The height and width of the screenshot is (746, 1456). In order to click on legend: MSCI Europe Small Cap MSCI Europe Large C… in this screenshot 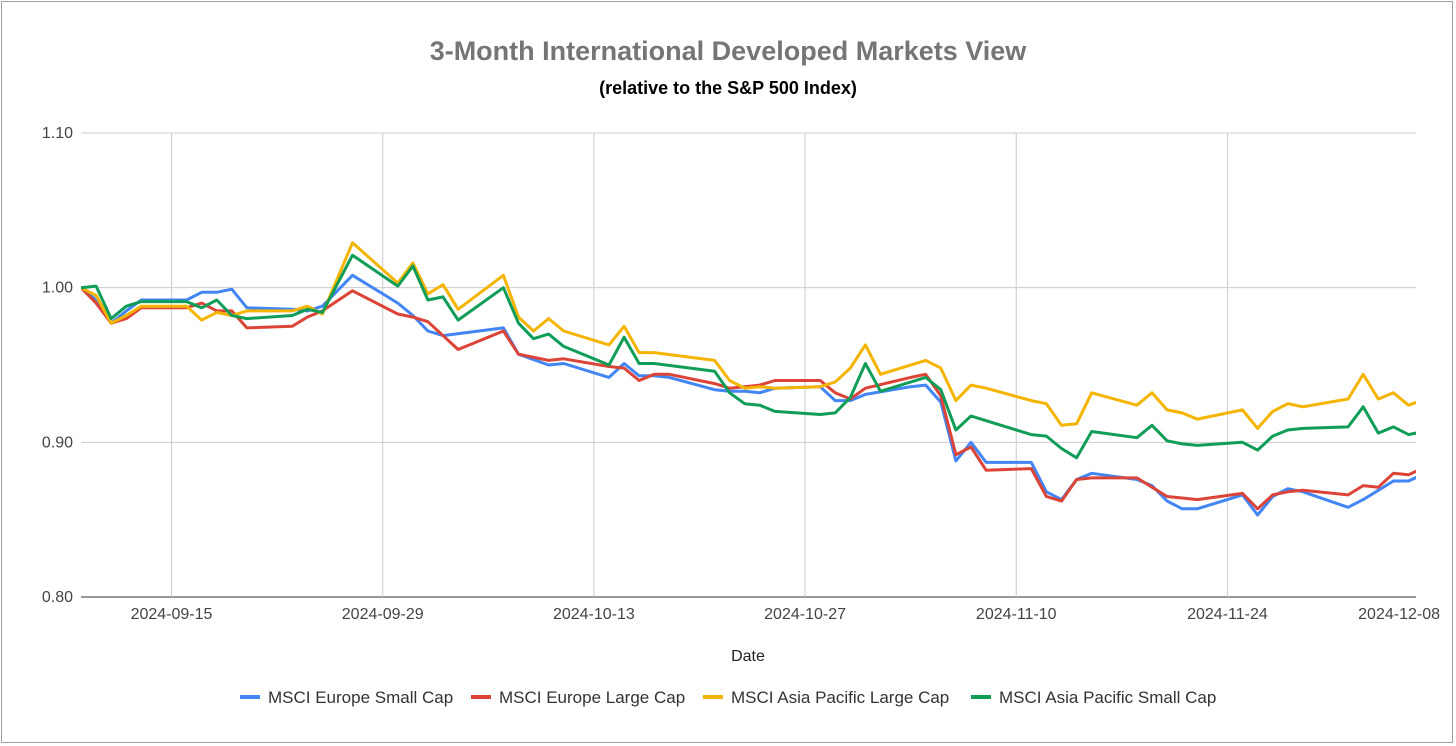, I will do `click(728, 697)`.